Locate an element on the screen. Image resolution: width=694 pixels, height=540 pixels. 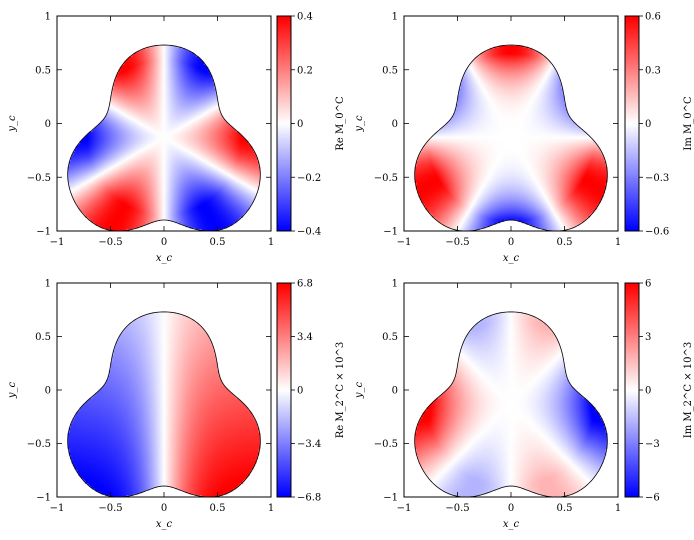
colorbar-label: Im M_2^C × 10^3 is located at coordinates (688, 390).